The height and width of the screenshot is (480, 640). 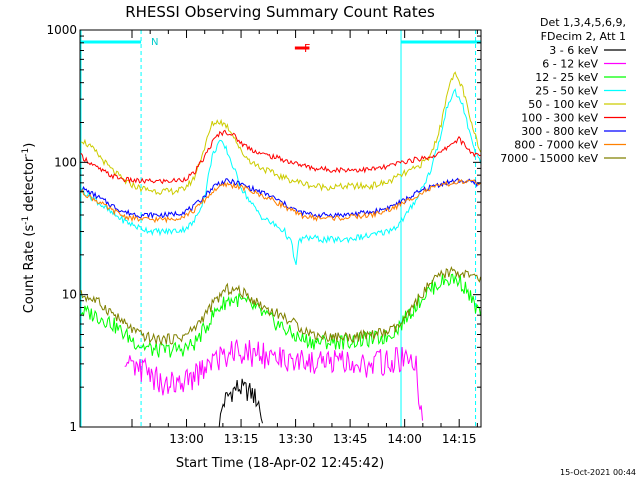 What do you see at coordinates (559, 118) in the screenshot?
I see `legend-label: 100 - 300 keV` at bounding box center [559, 118].